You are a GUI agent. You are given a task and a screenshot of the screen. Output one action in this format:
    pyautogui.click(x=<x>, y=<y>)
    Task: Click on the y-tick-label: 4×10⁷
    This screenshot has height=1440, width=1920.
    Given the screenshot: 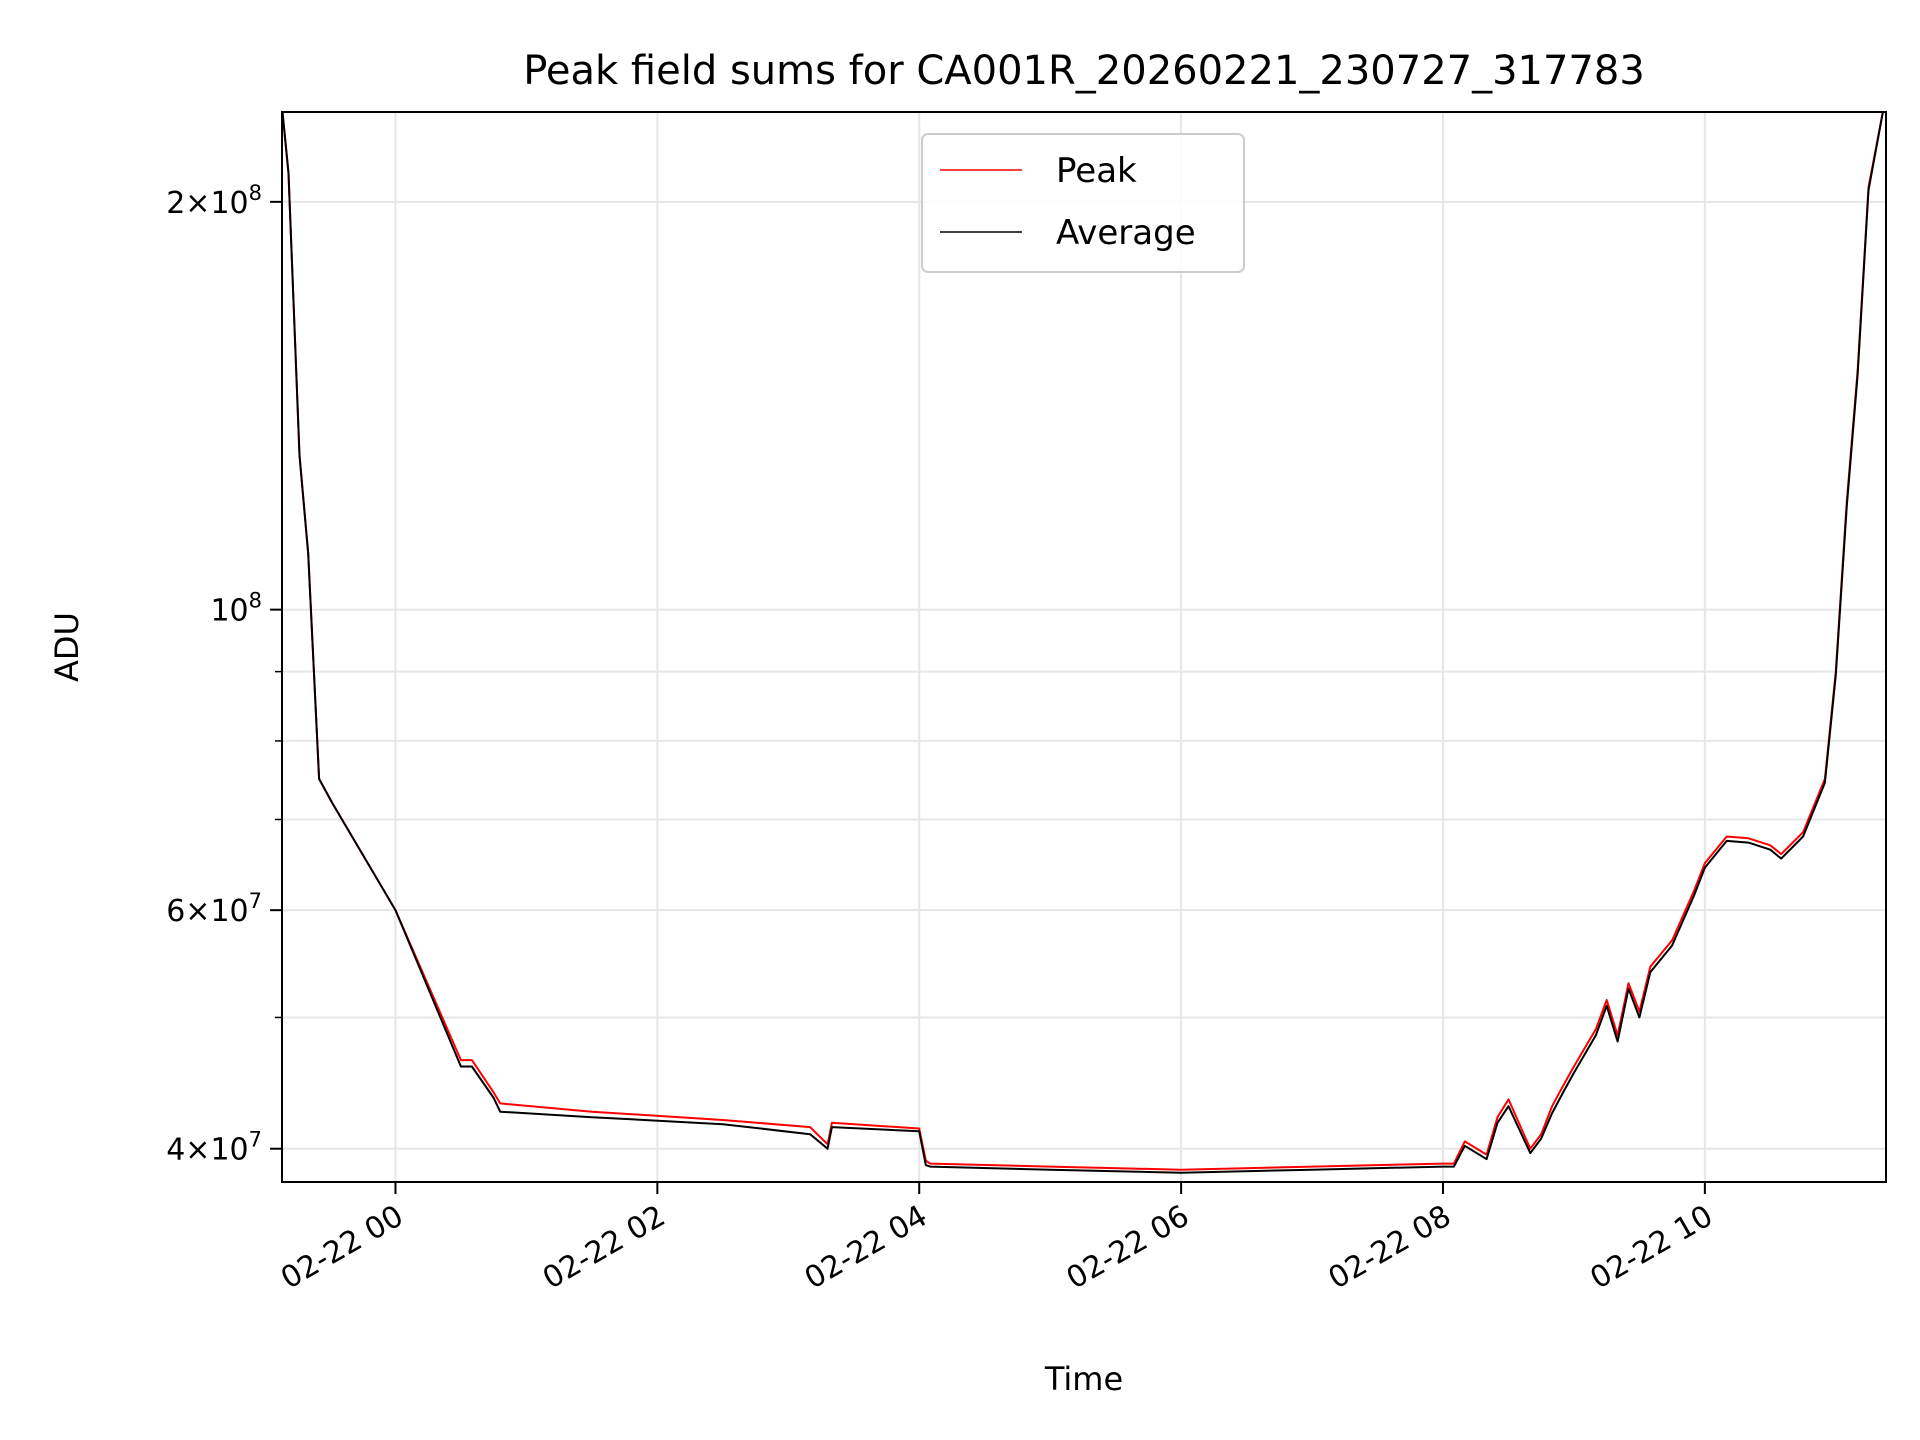 What is the action you would take?
    pyautogui.click(x=214, y=1148)
    